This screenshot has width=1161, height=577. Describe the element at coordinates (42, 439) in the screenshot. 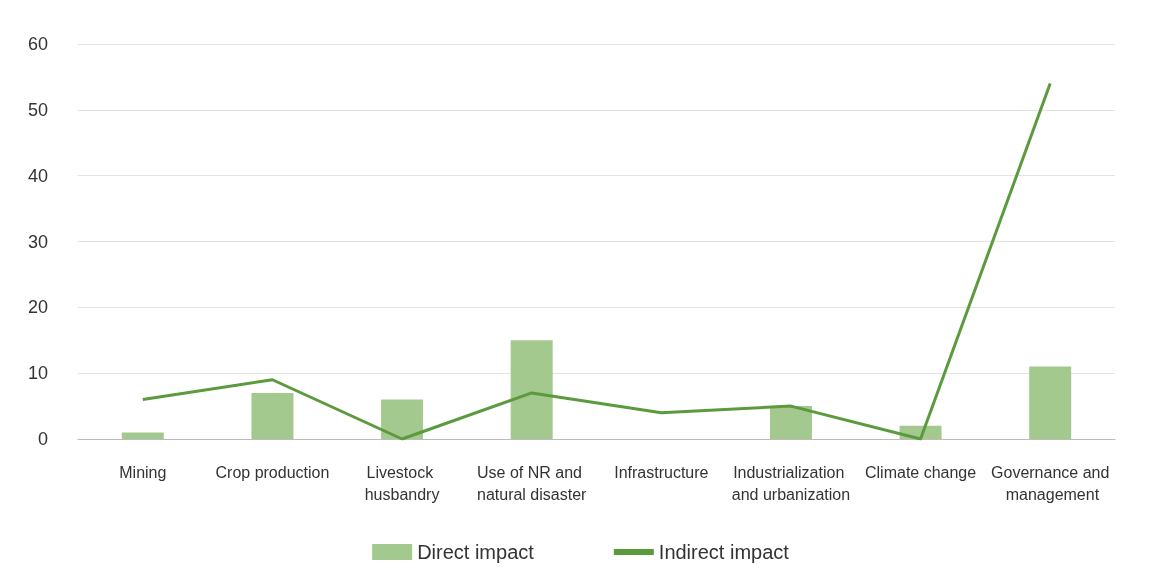

I see `y-tick-label: 0` at that location.